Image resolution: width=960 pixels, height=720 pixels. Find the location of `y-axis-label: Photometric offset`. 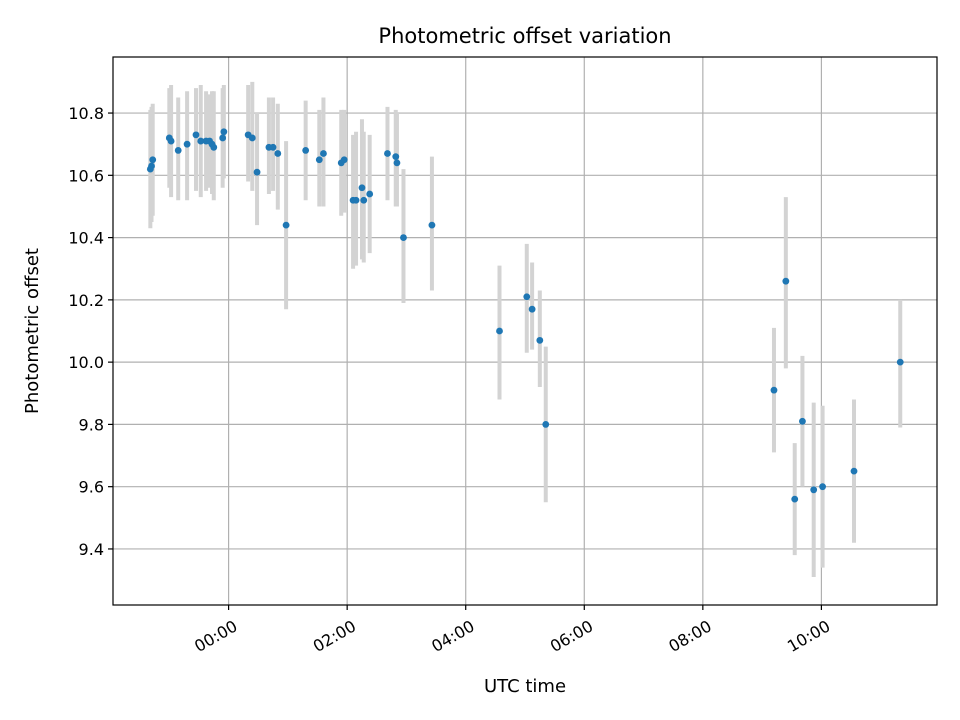

y-axis-label: Photometric offset is located at coordinates (32, 331).